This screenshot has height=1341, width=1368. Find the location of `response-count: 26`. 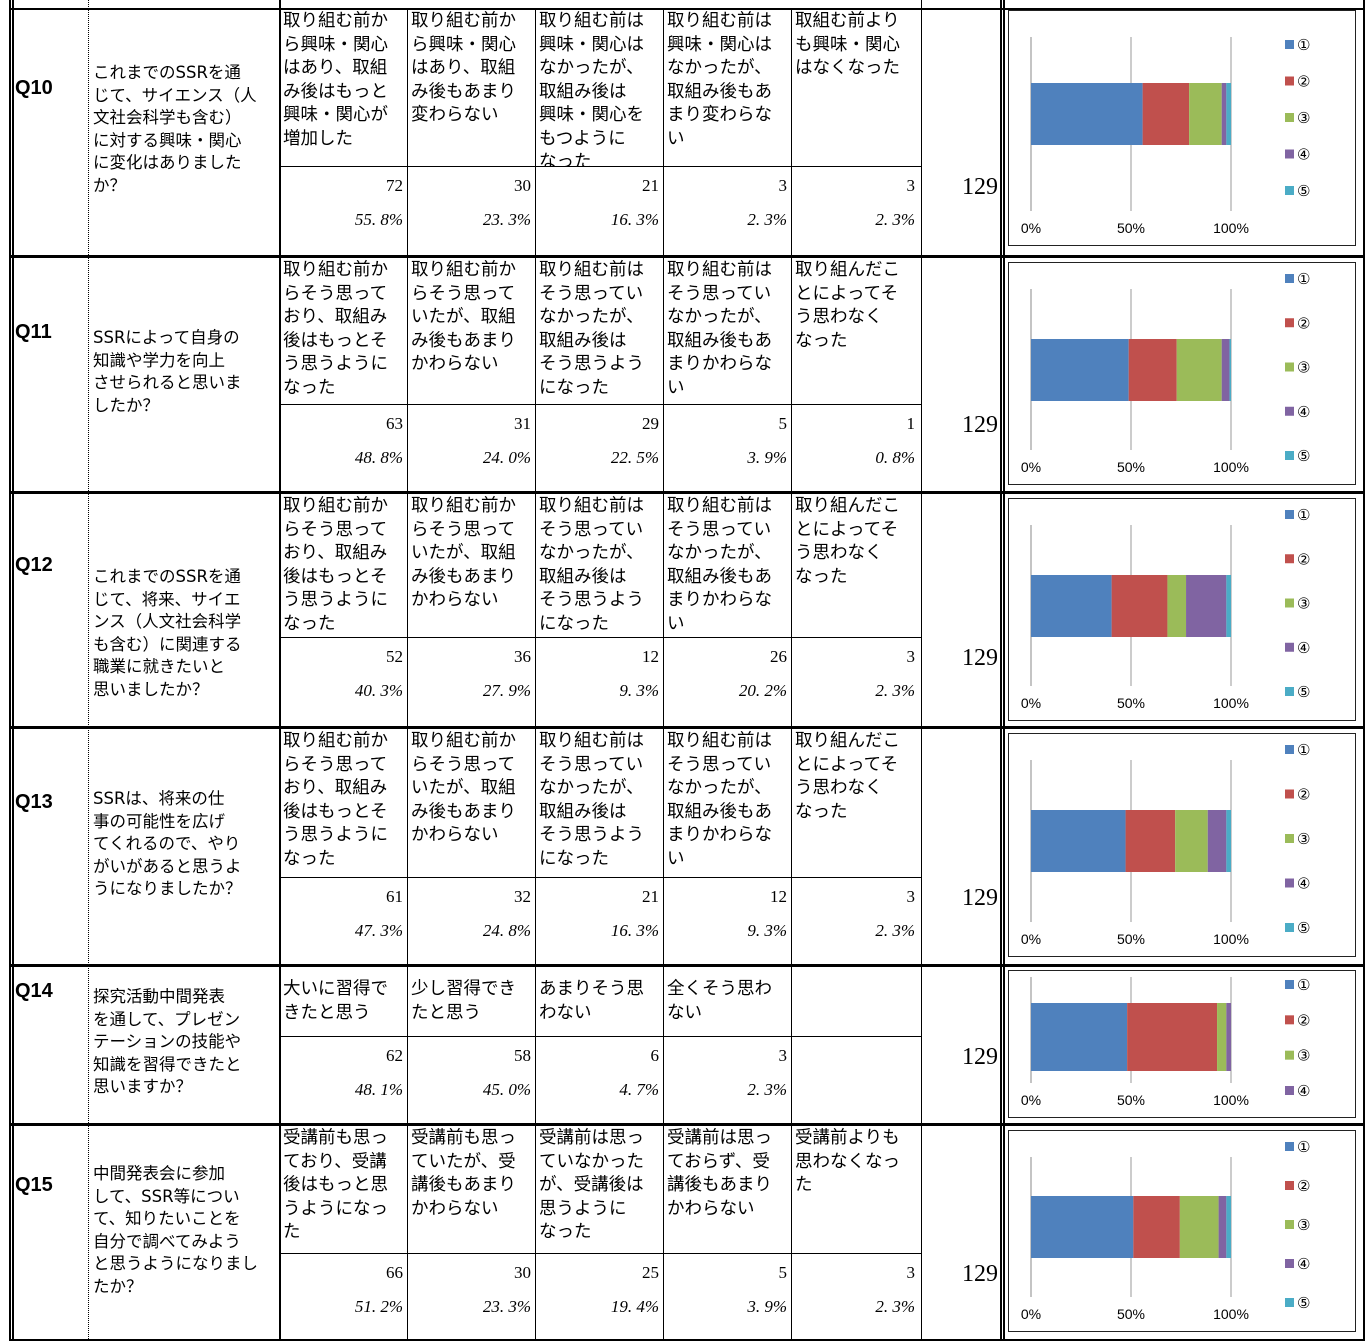

response-count: 26 is located at coordinates (778, 656).